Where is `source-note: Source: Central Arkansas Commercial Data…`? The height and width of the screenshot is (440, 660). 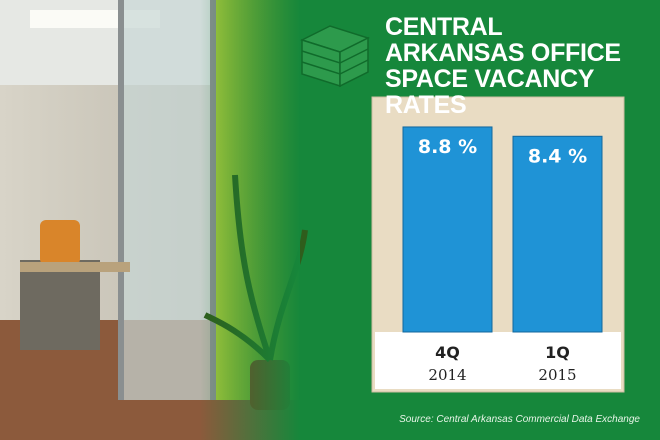 source-note: Source: Central Arkansas Commercial Data… is located at coordinates (519, 419).